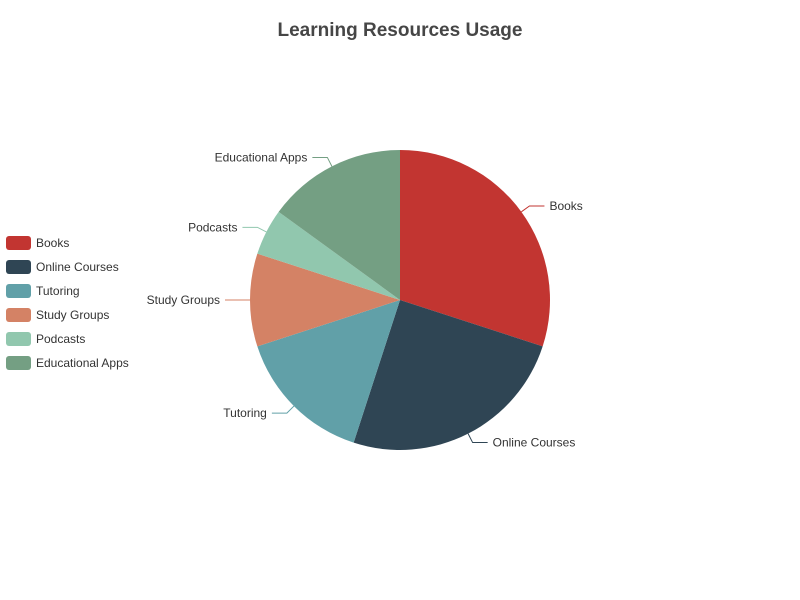 The width and height of the screenshot is (800, 600). What do you see at coordinates (283, 409) in the screenshot?
I see `leader-line-tutoring` at bounding box center [283, 409].